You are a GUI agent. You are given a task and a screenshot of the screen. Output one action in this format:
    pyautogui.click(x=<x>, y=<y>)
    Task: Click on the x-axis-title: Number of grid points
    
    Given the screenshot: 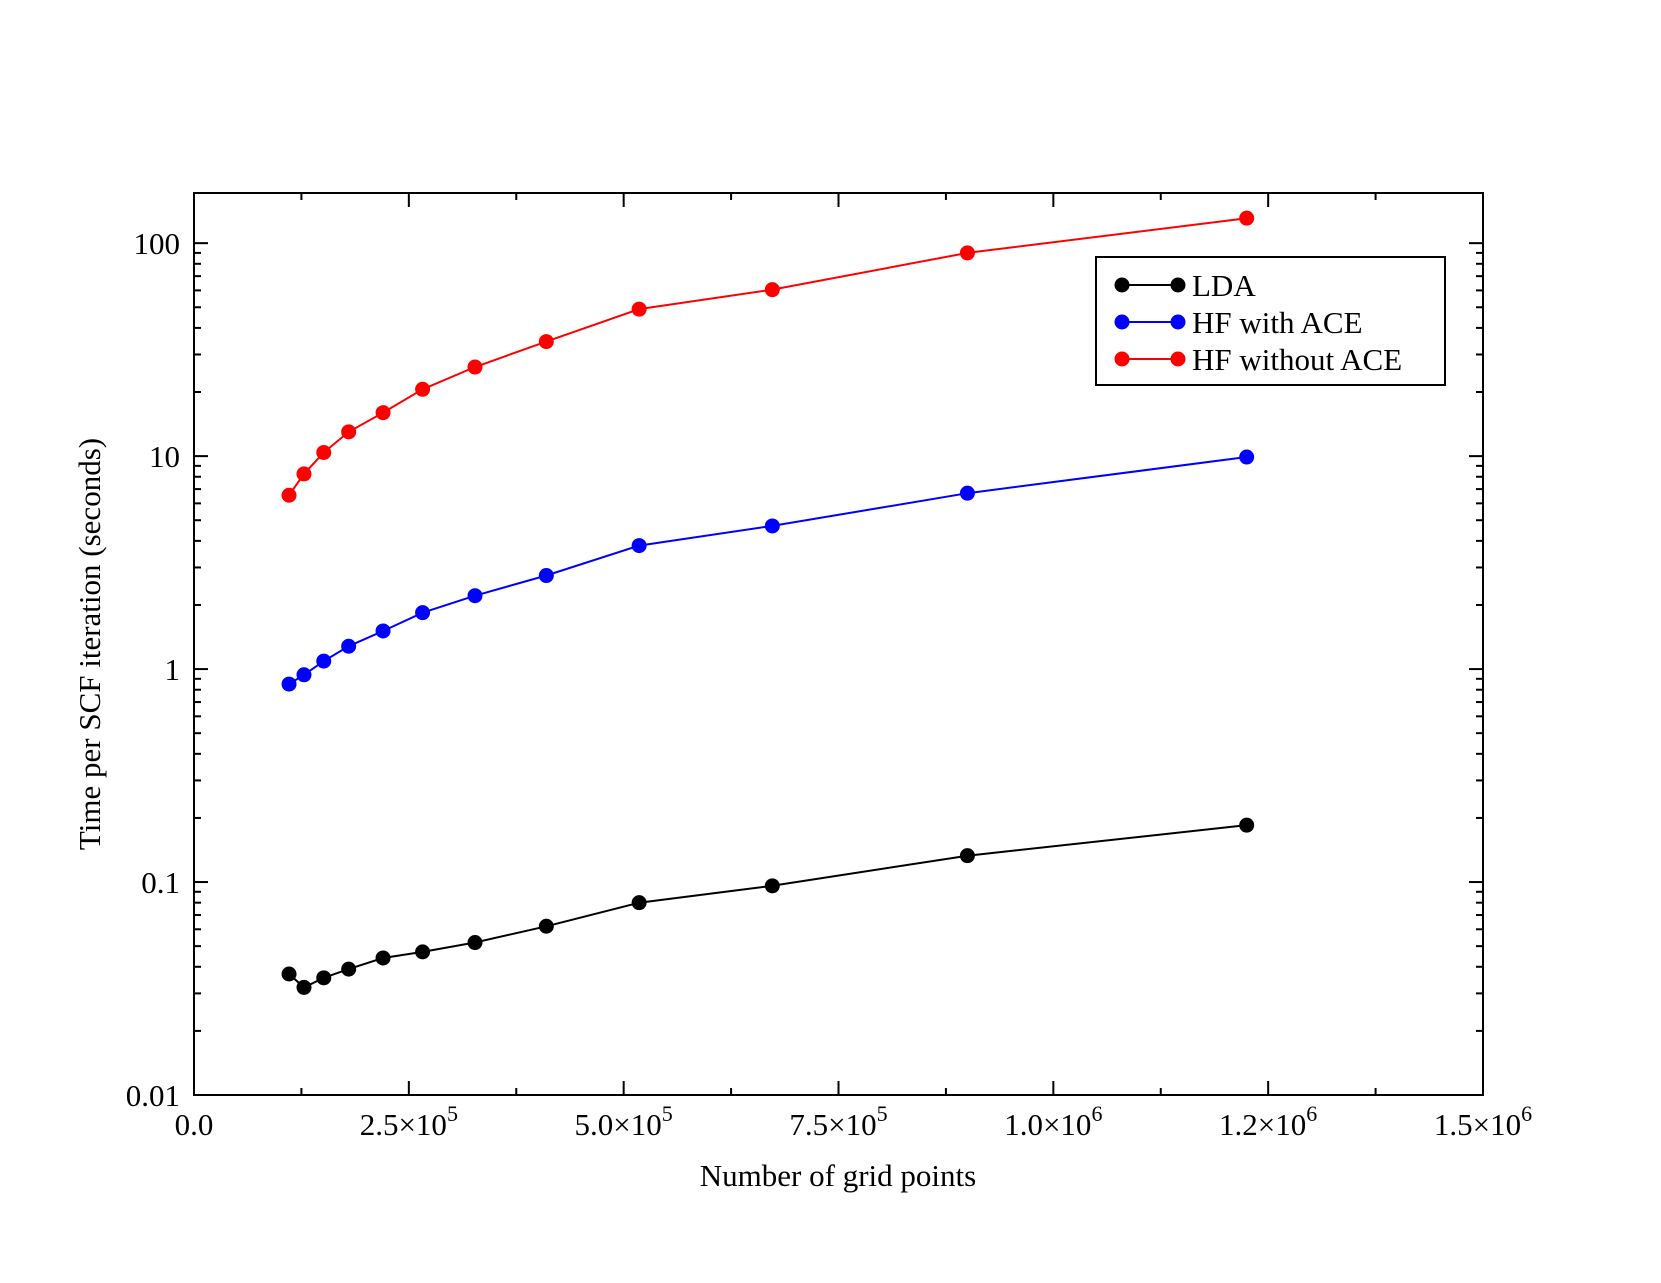 What is the action you would take?
    pyautogui.click(x=838, y=1175)
    